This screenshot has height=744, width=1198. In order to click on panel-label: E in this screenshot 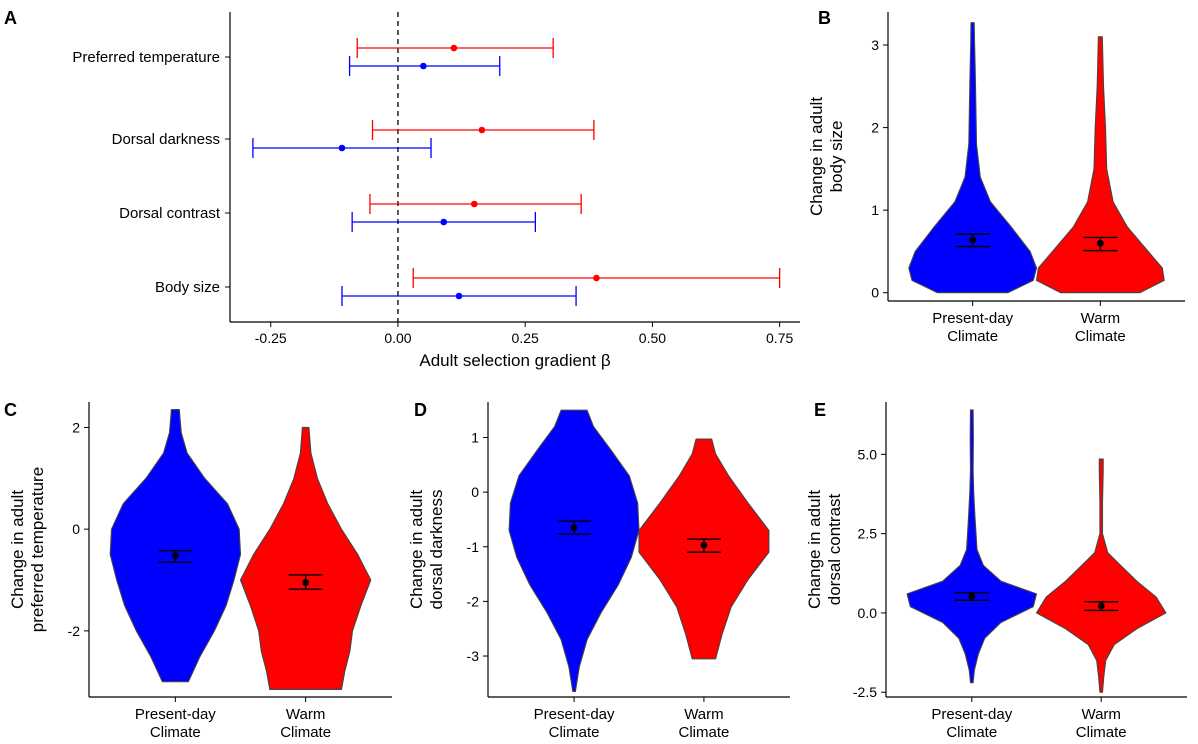, I will do `click(820, 410)`.